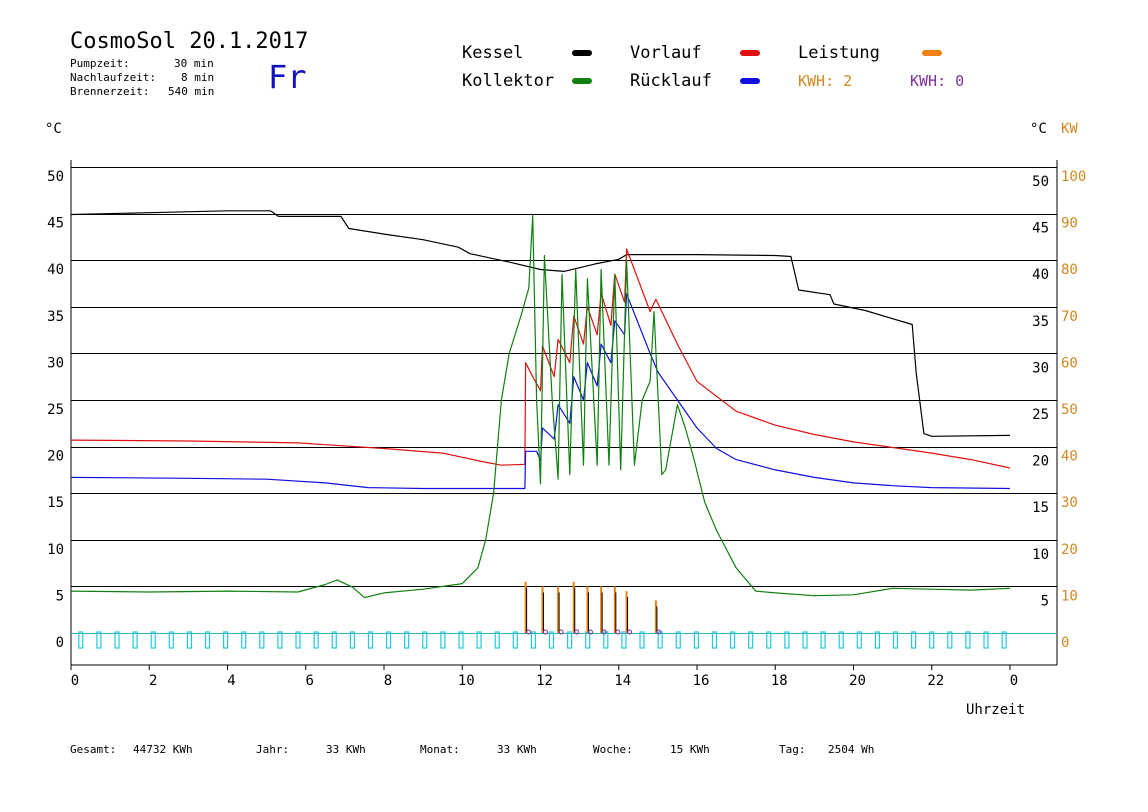 The height and width of the screenshot is (812, 1148). I want to click on legend-kollektor-label: Kollektor, so click(508, 81).